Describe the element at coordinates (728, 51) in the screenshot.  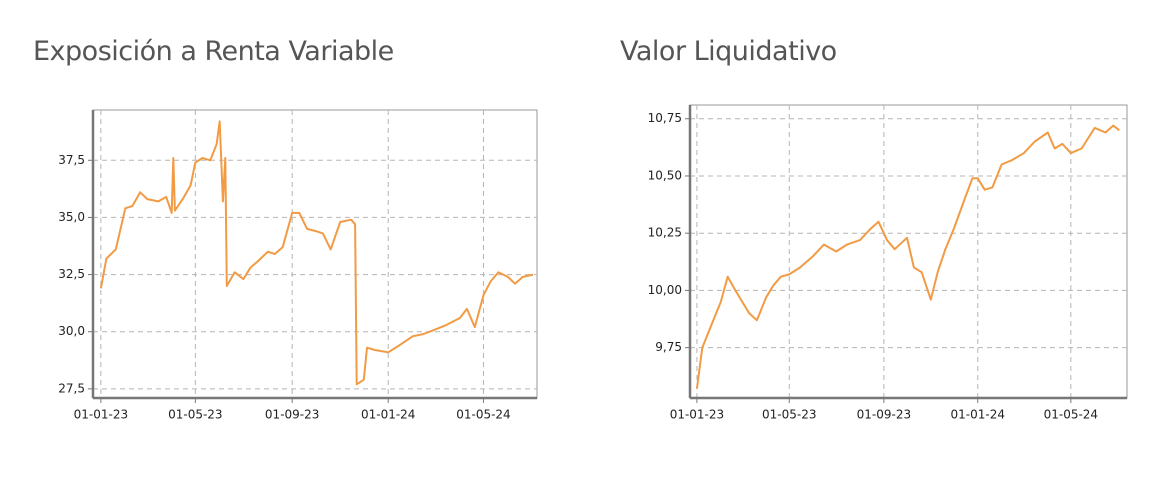
I see `chart-title: Valor Liquidativo` at that location.